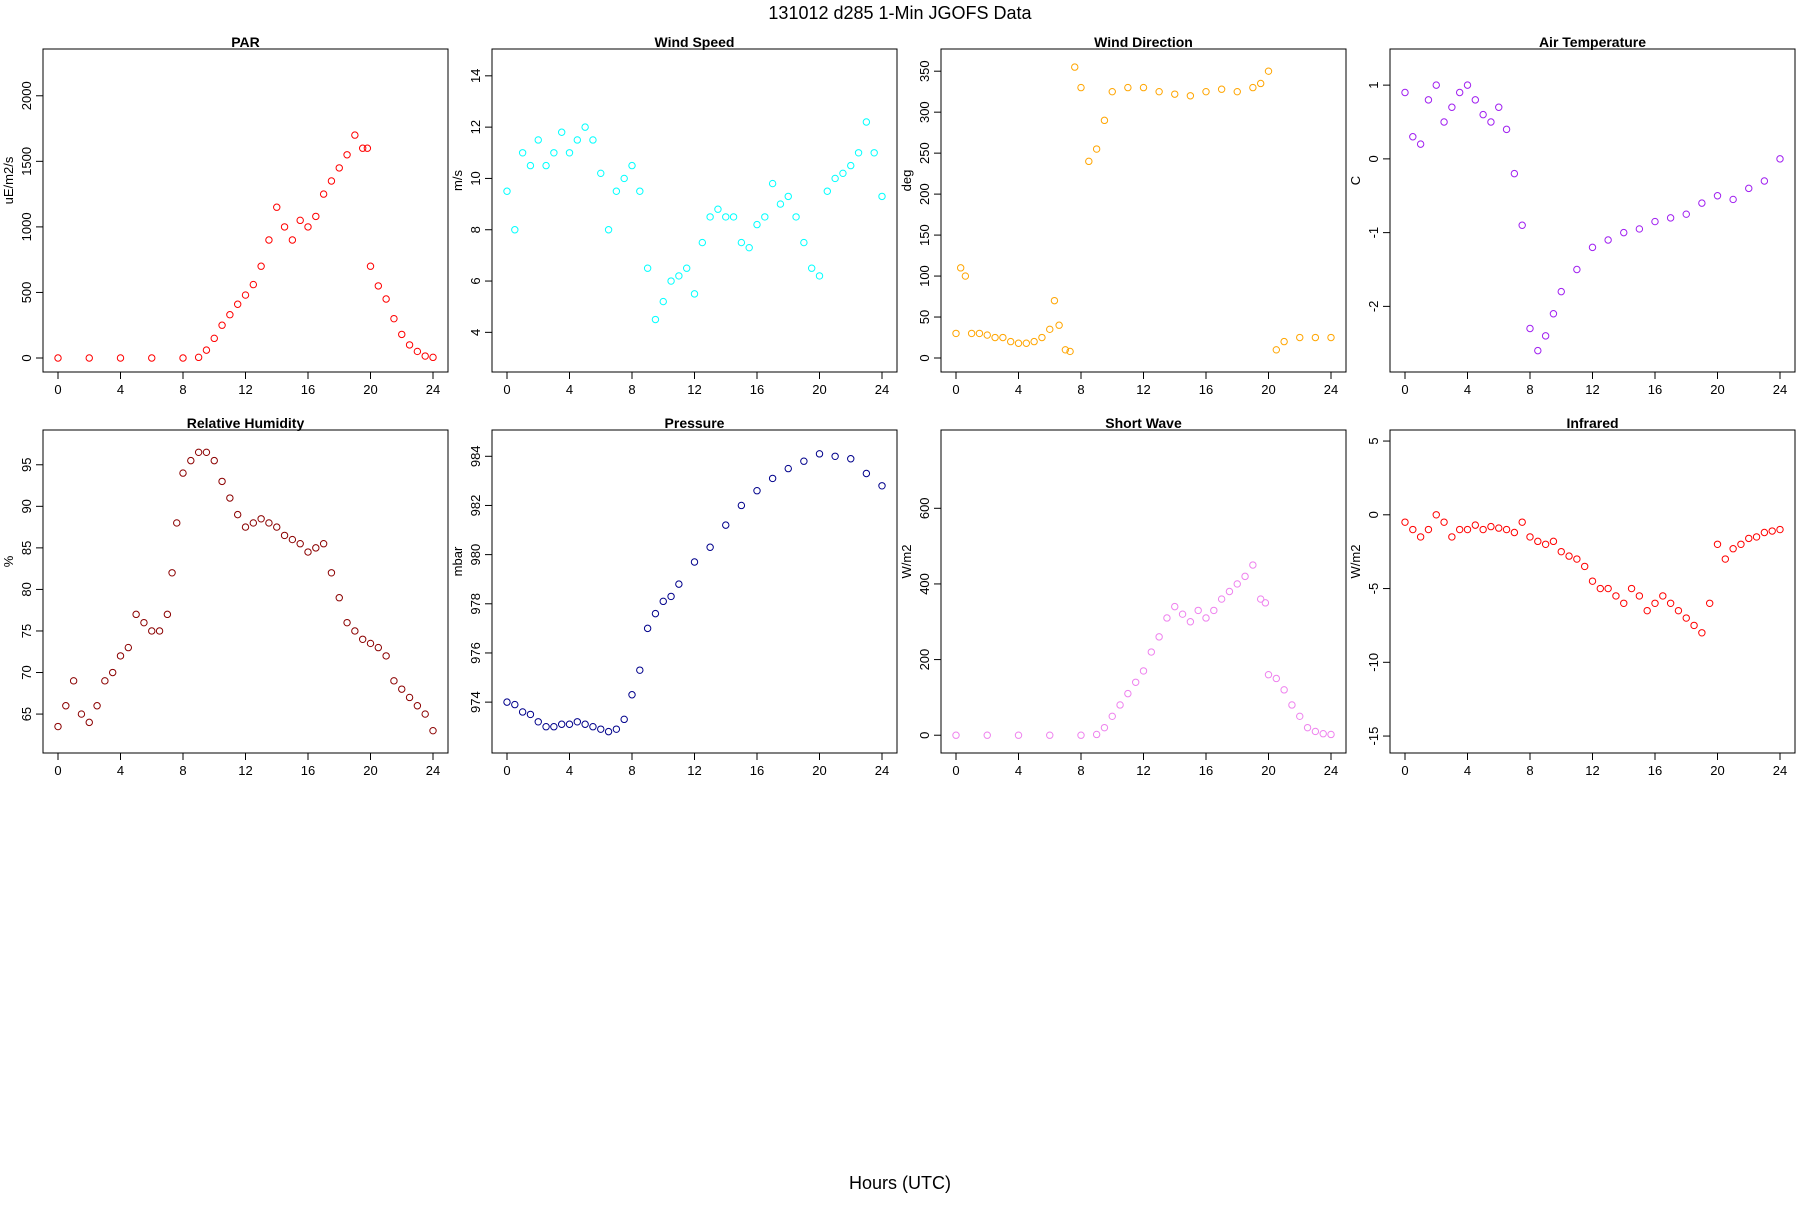 This screenshot has height=1205, width=1800. I want to click on panel-wind-speed: Wind Speed 0 4 8 12 16 20 24 4 6 8 10 12 14 m/s, so click(674, 215).